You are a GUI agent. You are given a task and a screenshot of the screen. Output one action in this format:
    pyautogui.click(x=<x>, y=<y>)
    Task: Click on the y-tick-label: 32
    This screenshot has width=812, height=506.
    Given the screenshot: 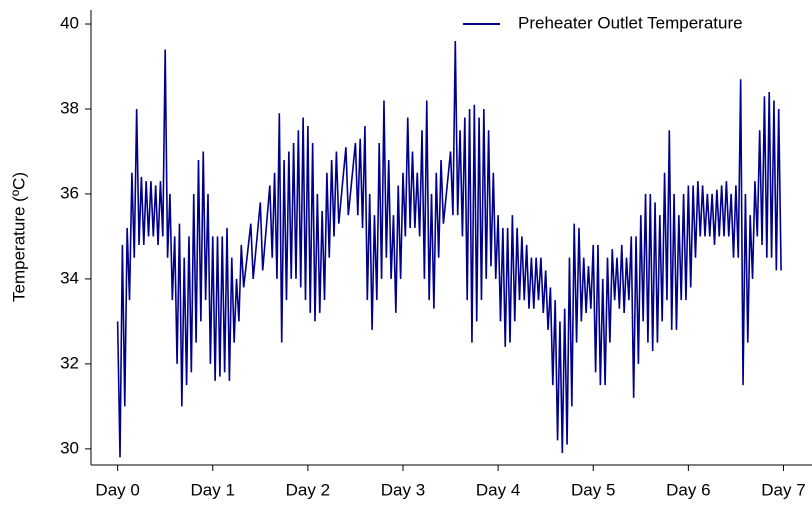 What is the action you would take?
    pyautogui.click(x=69, y=362)
    